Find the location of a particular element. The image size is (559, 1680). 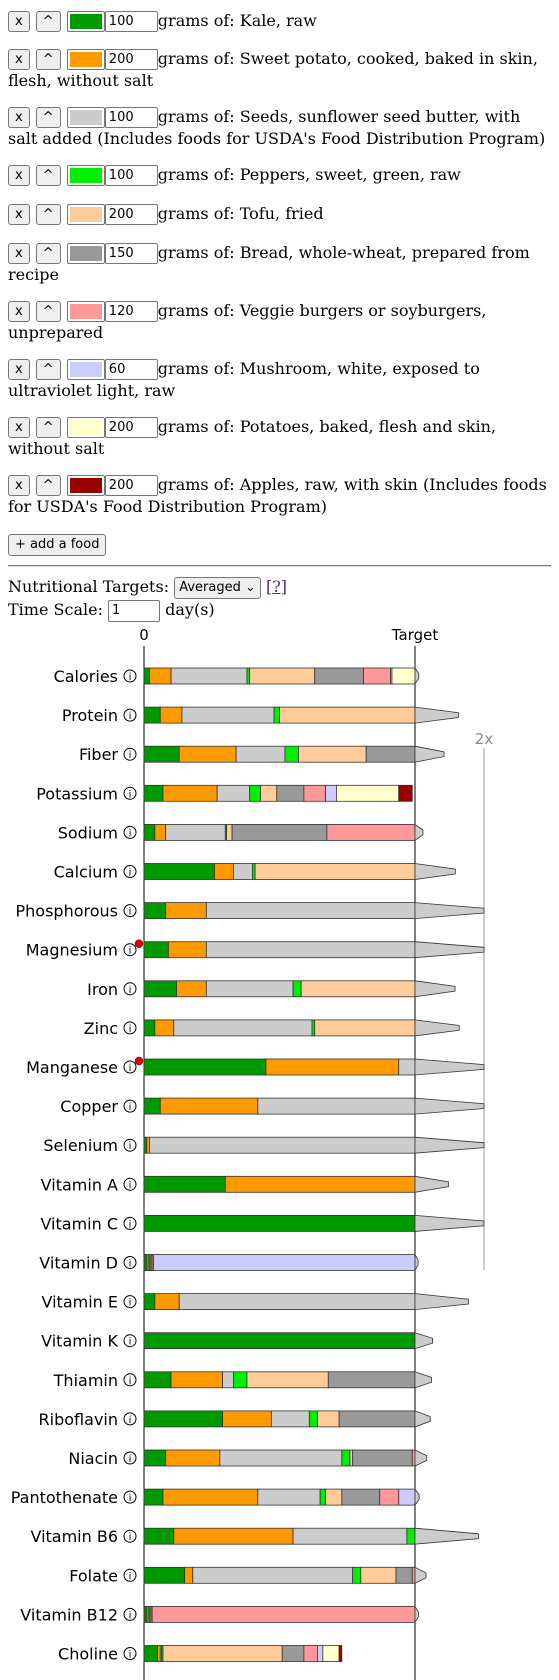

food-amount-input: 60 is located at coordinates (131, 369).